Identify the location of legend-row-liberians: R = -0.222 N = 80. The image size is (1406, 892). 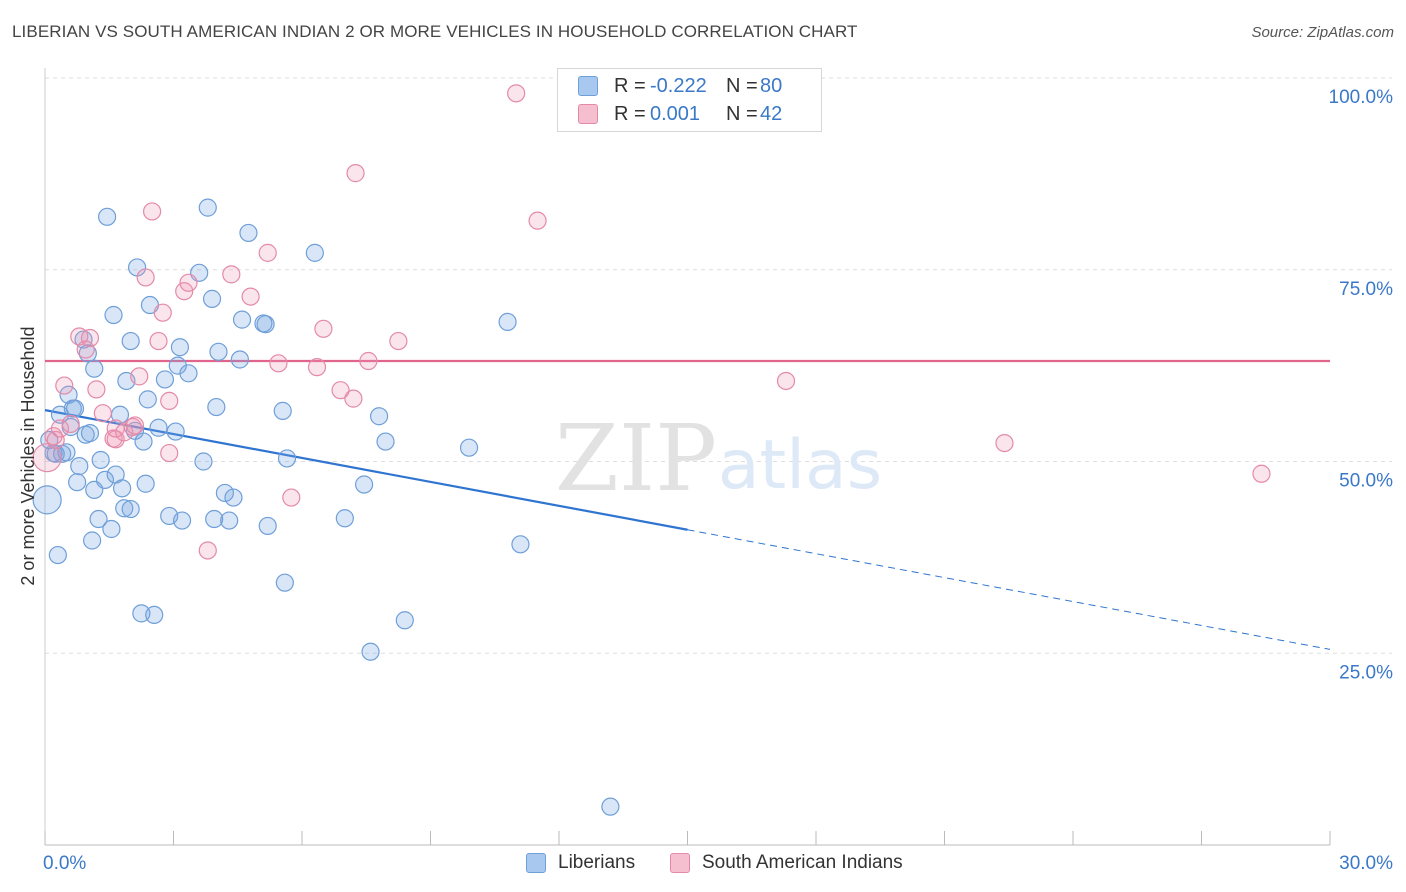
(680, 86).